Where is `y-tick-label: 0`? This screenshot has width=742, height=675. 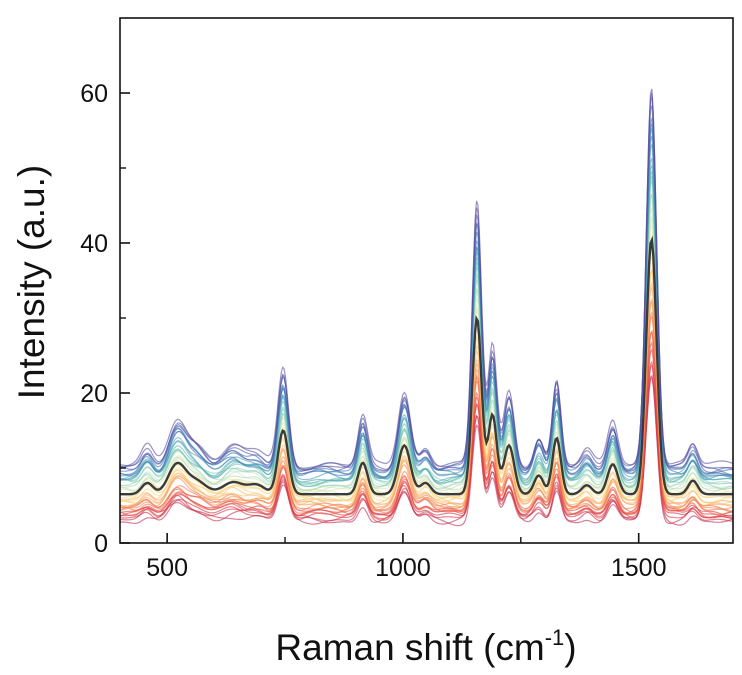
y-tick-label: 0 is located at coordinates (101, 544).